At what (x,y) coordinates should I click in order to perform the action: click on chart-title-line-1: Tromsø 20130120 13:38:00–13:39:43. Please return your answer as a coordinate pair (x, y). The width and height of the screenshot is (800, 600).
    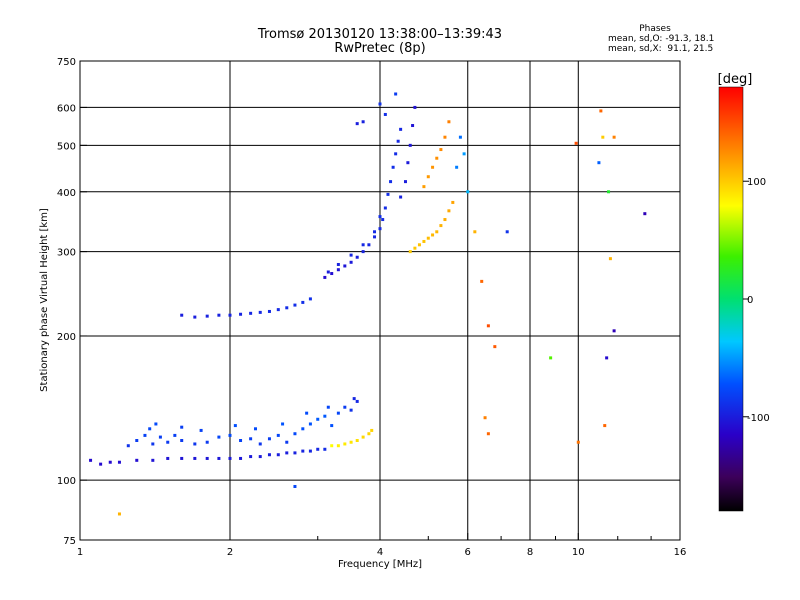
    Looking at the image, I should click on (380, 34).